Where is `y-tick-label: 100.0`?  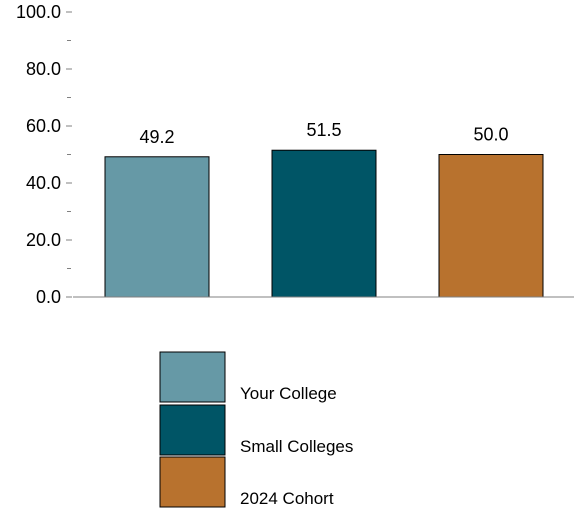 y-tick-label: 100.0 is located at coordinates (38, 12).